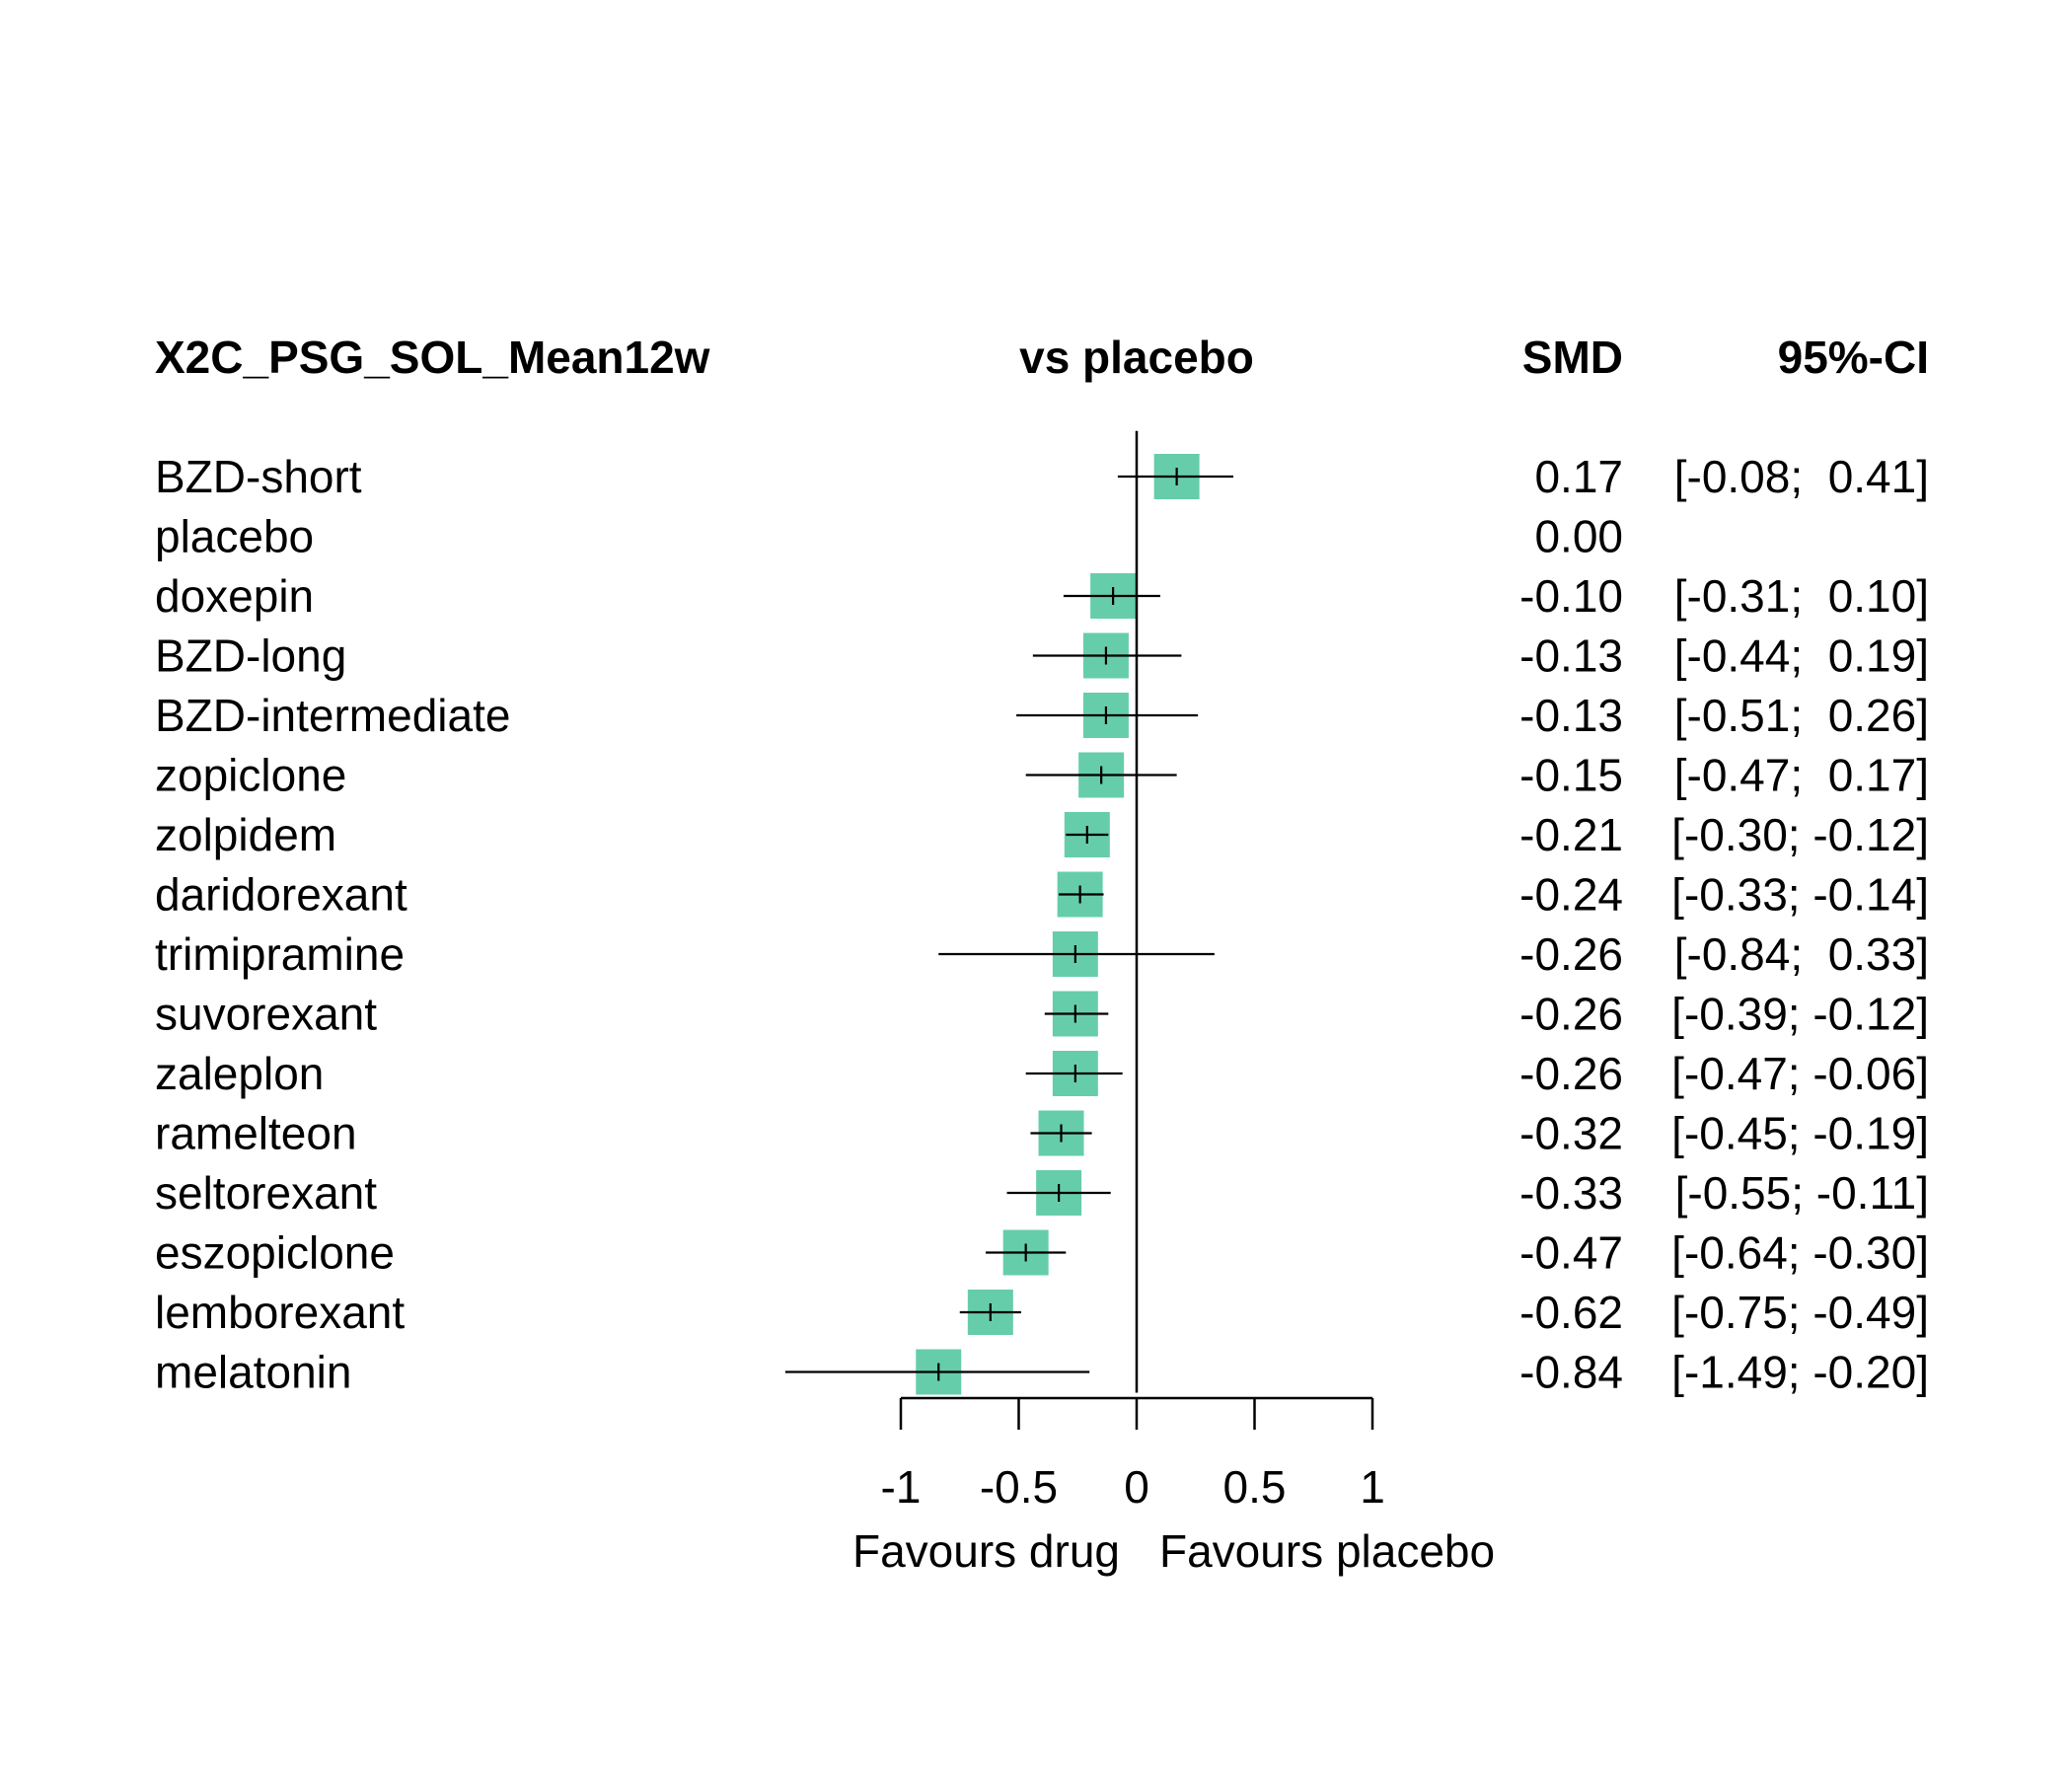 Image resolution: width=2072 pixels, height=1776 pixels. I want to click on x-tick-label: 1, so click(1373, 1487).